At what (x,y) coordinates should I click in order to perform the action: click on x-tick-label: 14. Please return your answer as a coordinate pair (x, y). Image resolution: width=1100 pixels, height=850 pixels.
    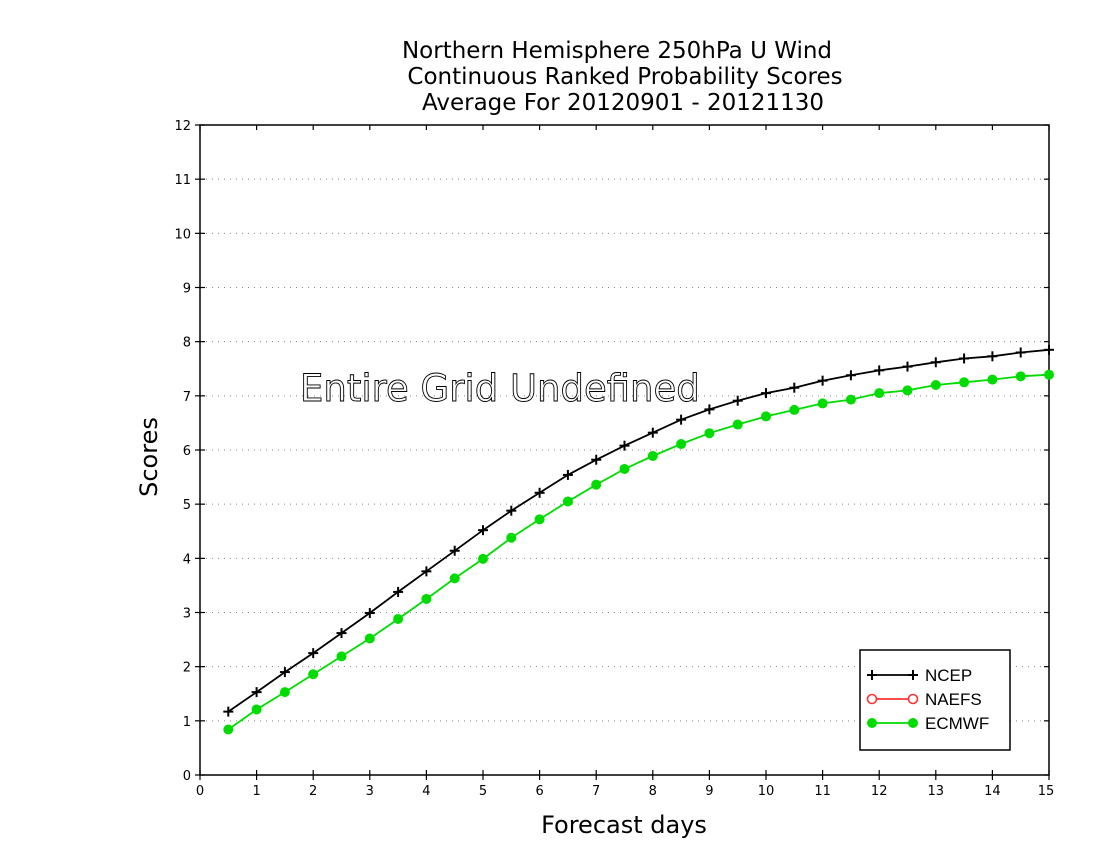
    Looking at the image, I should click on (992, 791).